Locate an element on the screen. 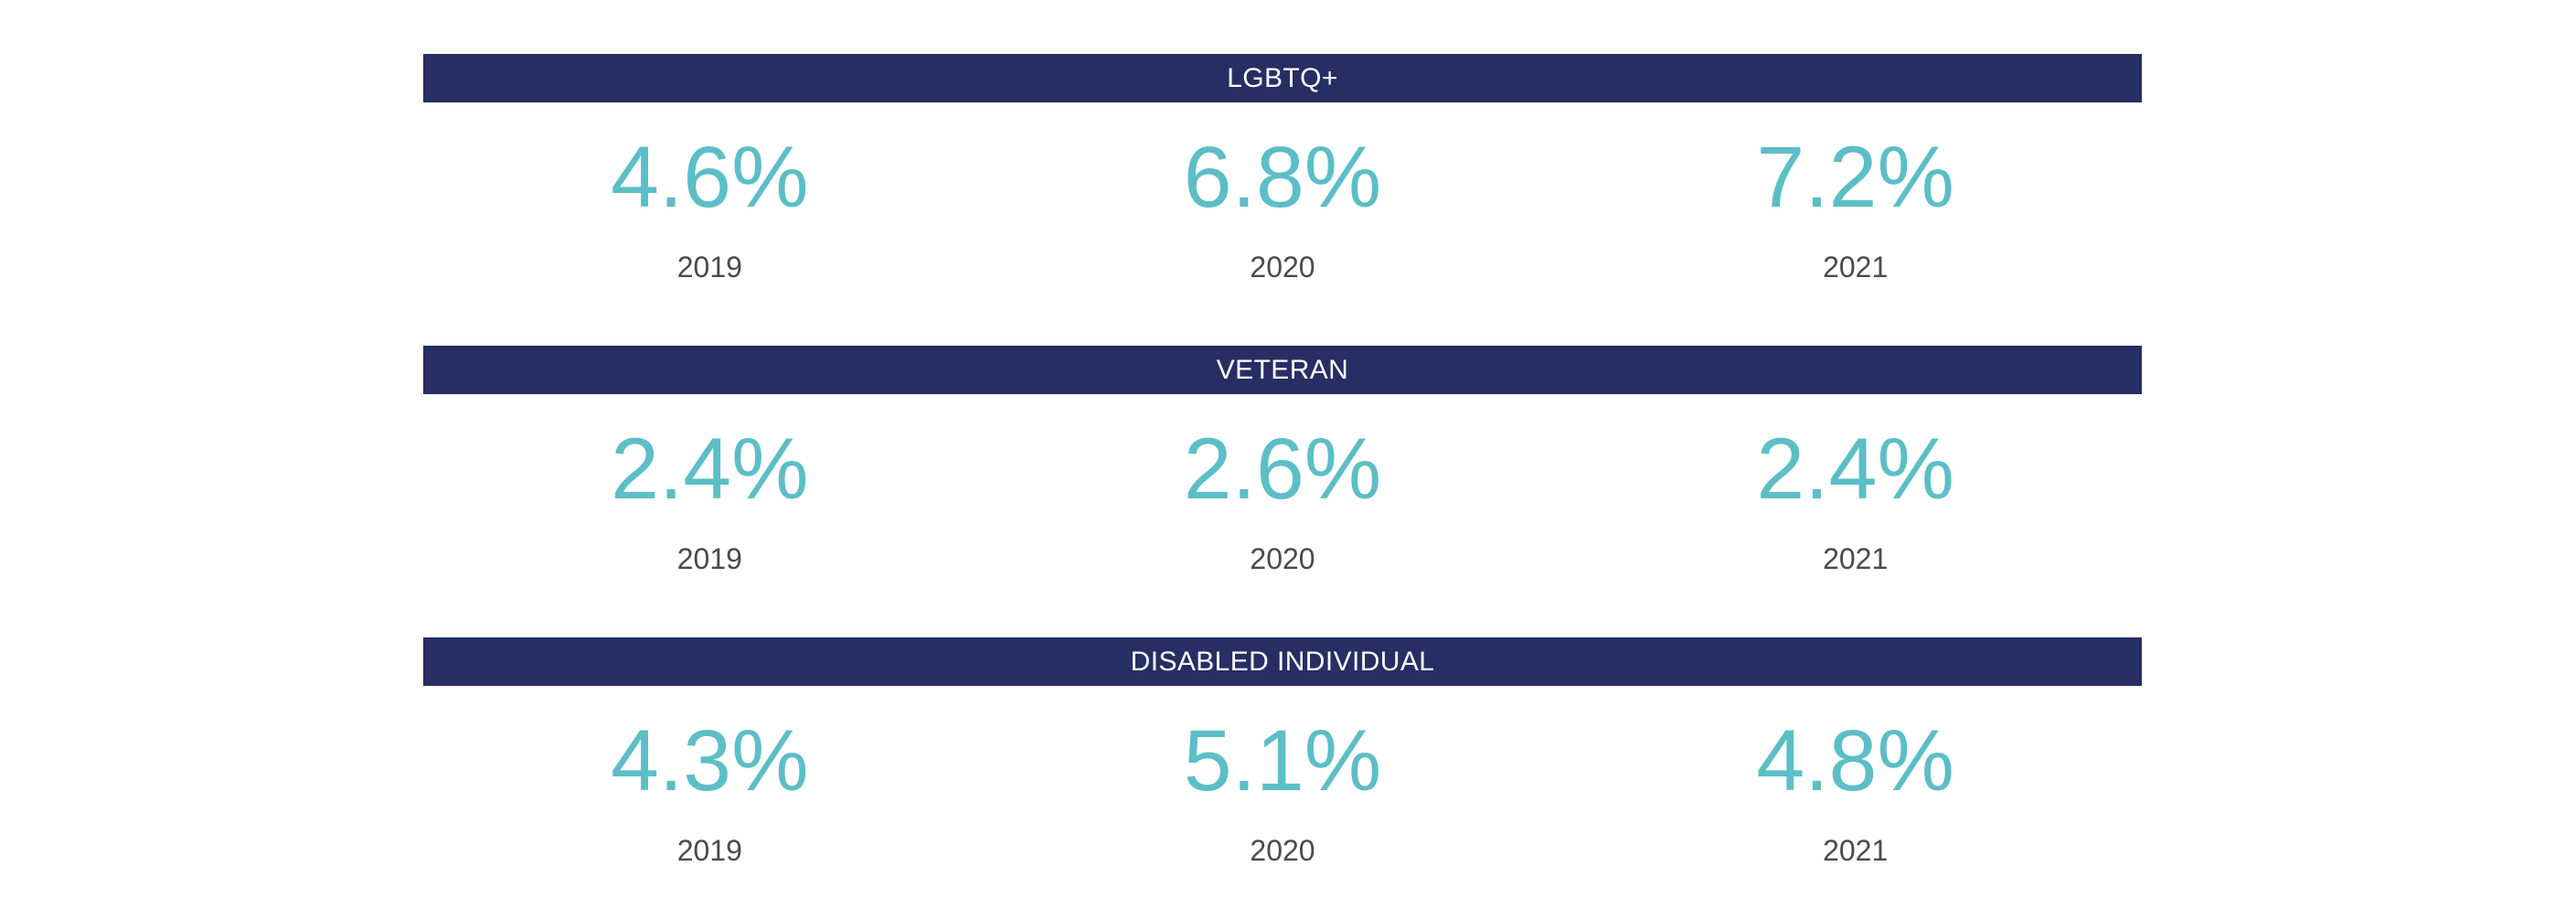  section-header-lgbtq: LGBTQ+ is located at coordinates (1282, 78).